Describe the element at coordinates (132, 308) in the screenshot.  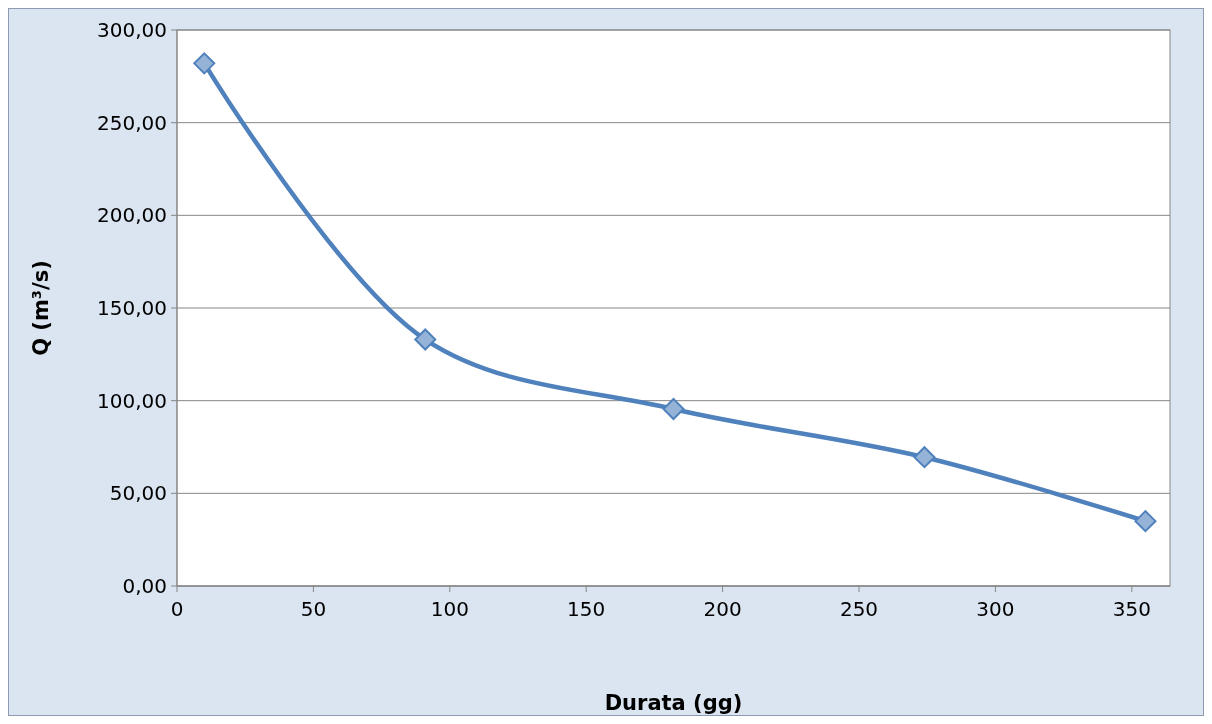
I see `y-tick-label: 150,00` at that location.